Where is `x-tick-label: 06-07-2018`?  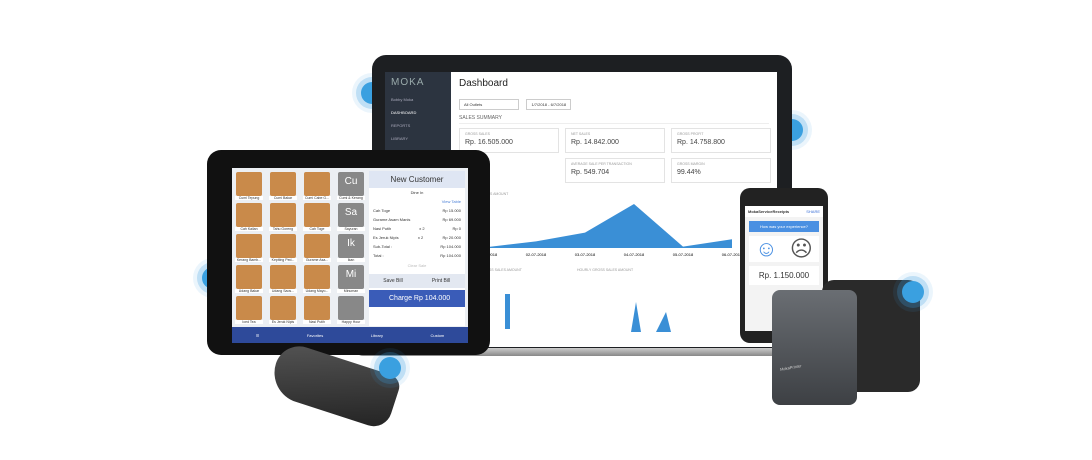
x-tick-label: 06-07-2018 is located at coordinates (732, 254).